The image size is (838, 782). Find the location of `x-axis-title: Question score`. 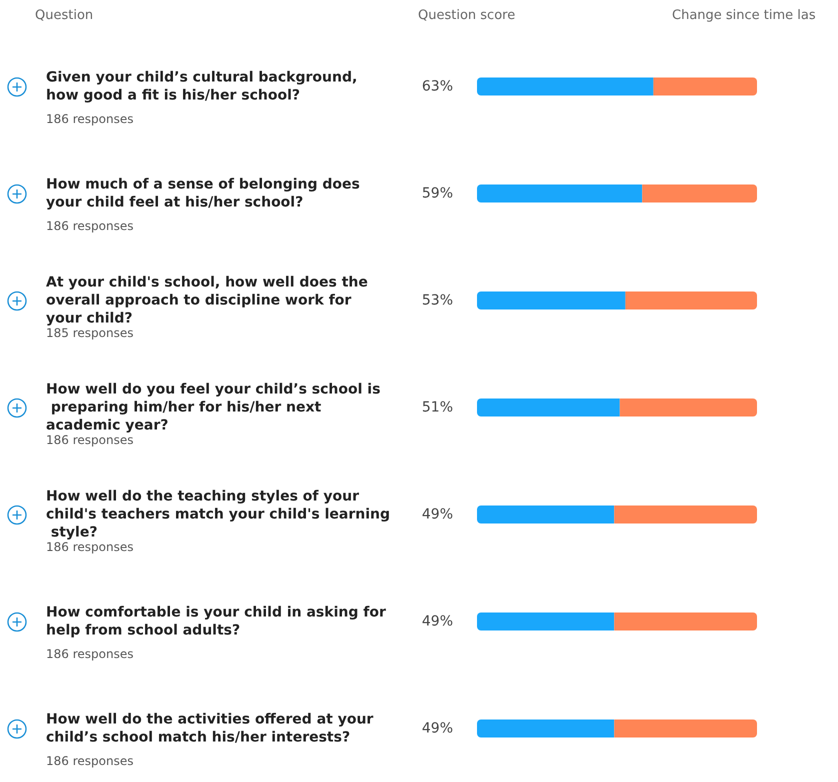

x-axis-title: Question score is located at coordinates (467, 15).